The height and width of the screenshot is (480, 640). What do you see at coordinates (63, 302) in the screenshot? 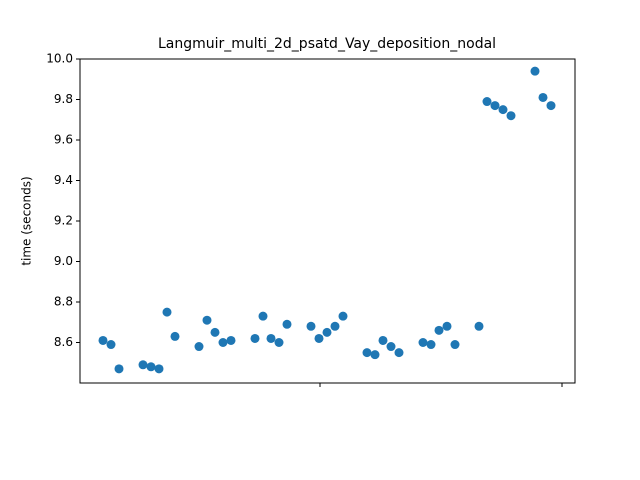
I see `y-tick-label: 8.8` at bounding box center [63, 302].